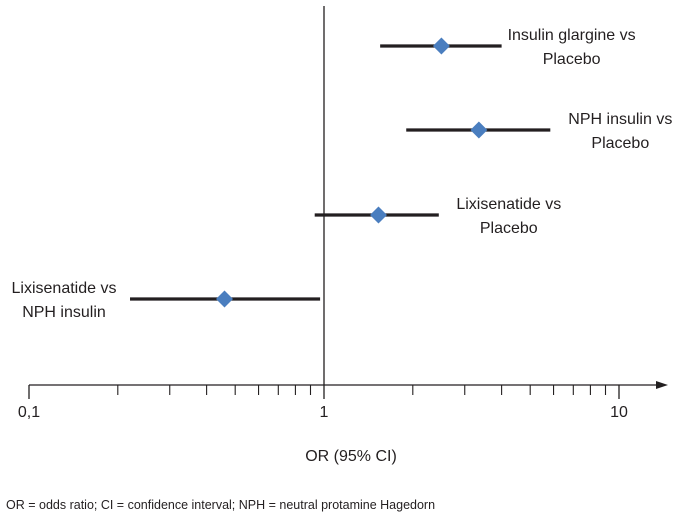 The width and height of the screenshot is (677, 519). What do you see at coordinates (29, 412) in the screenshot?
I see `x-tick-label: 0,1` at bounding box center [29, 412].